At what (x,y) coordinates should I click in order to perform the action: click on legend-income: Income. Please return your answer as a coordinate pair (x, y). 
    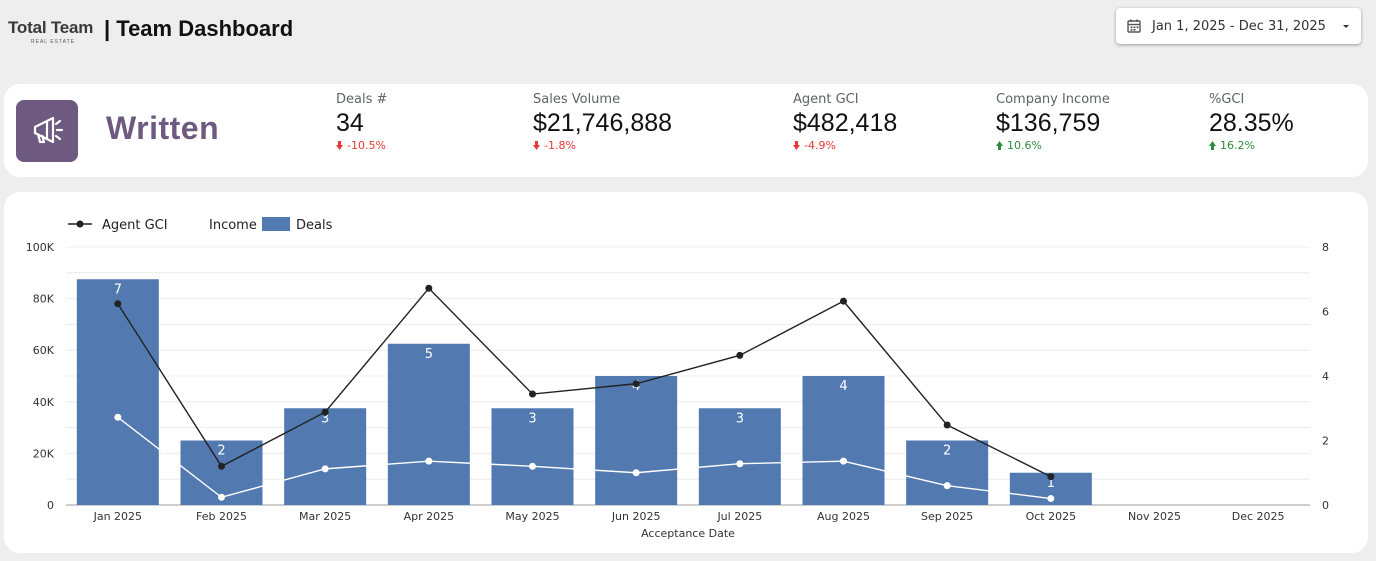
    Looking at the image, I should click on (233, 225).